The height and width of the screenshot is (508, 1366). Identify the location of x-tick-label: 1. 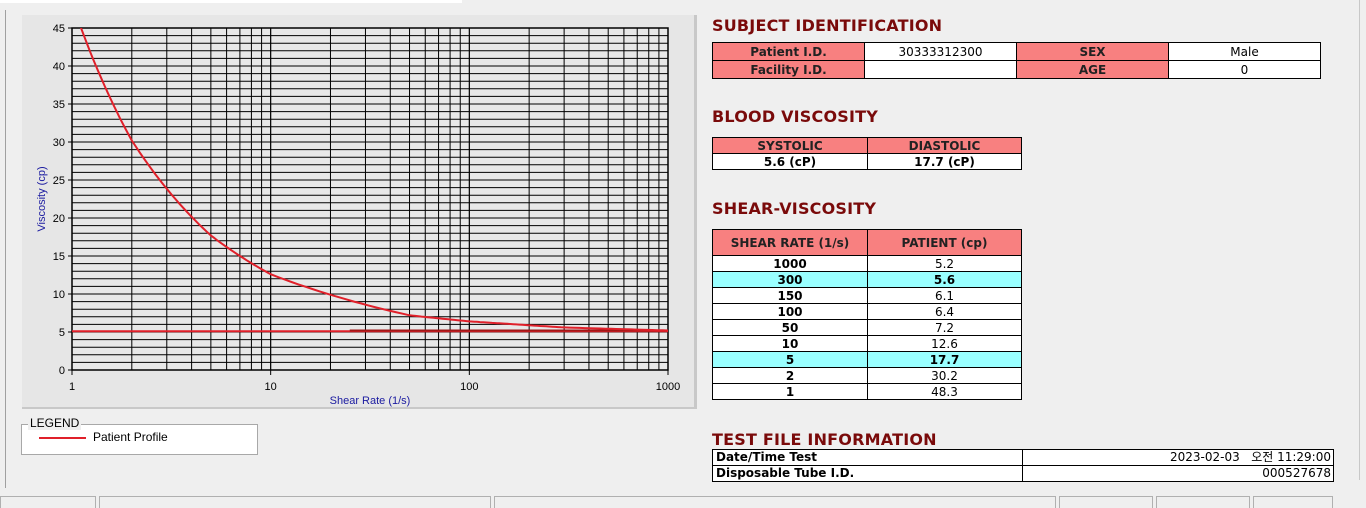
(72, 387).